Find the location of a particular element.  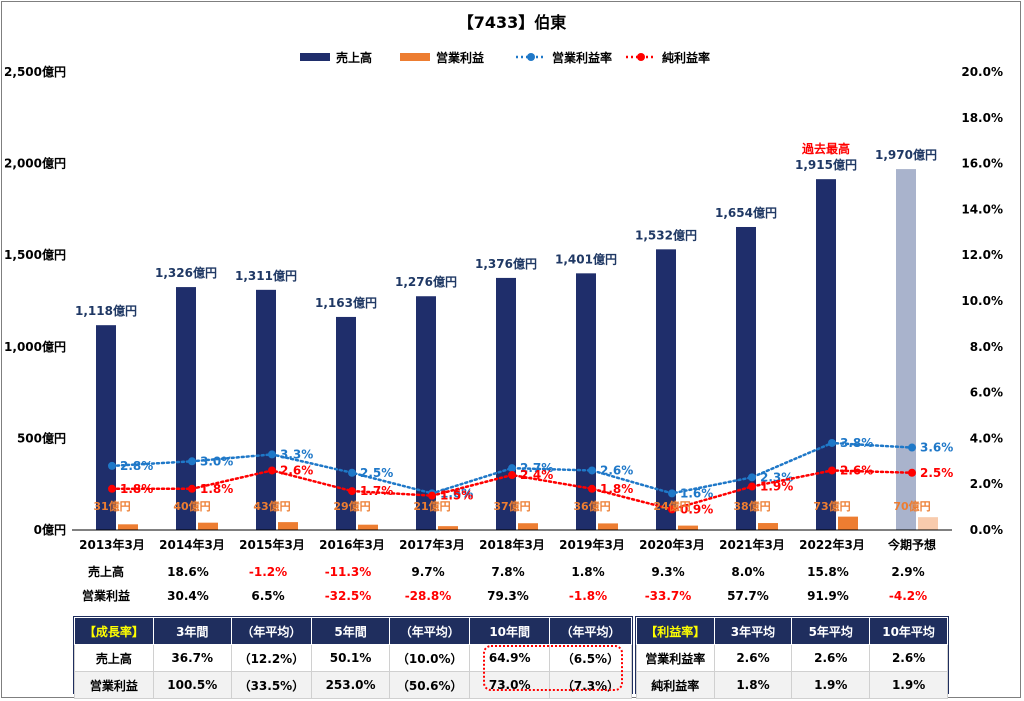

chart-title: 【7433】伯東 is located at coordinates (512, 22).